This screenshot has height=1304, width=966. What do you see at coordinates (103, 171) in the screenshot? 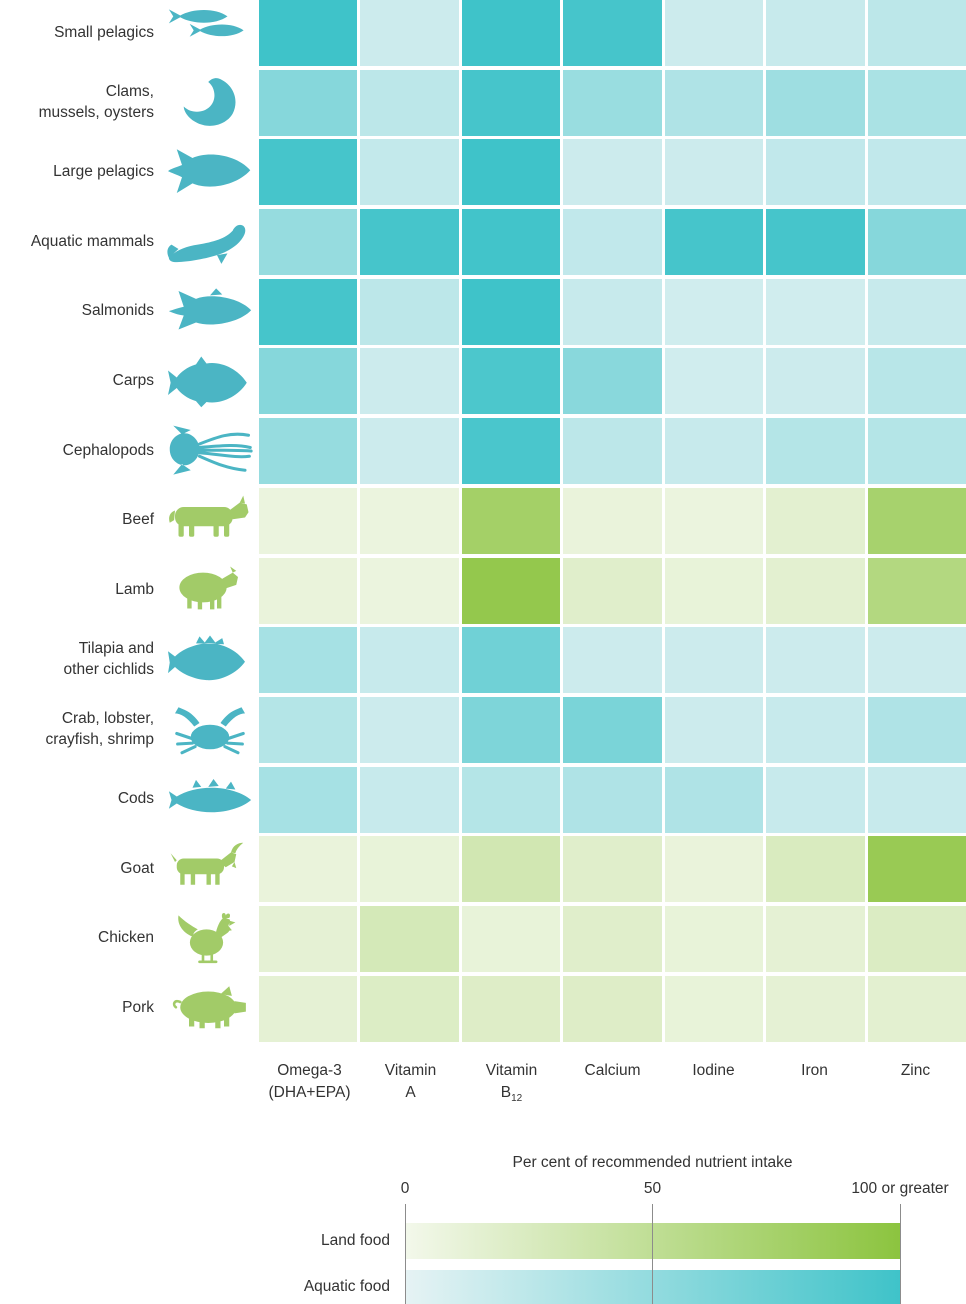
I see `row-label: Large pelagics` at bounding box center [103, 171].